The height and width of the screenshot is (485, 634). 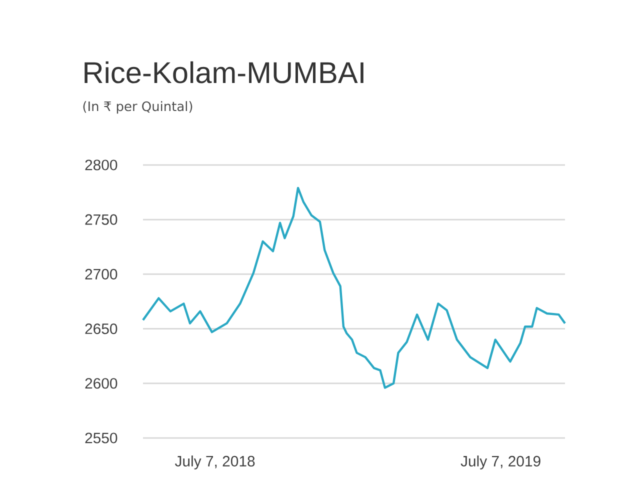 I want to click on y-tick-label: 2600, so click(x=101, y=383).